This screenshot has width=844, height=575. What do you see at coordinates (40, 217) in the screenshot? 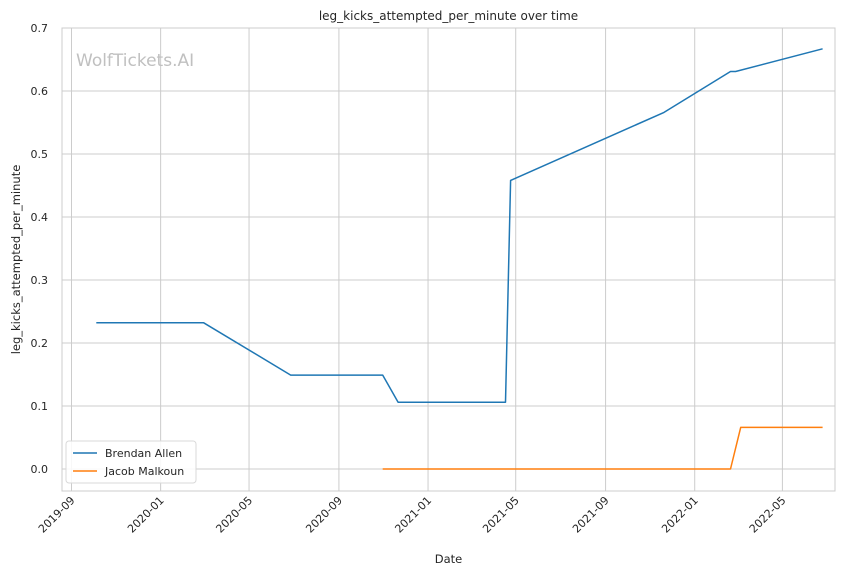
I see `y-tick-label: 0.4` at bounding box center [40, 217].